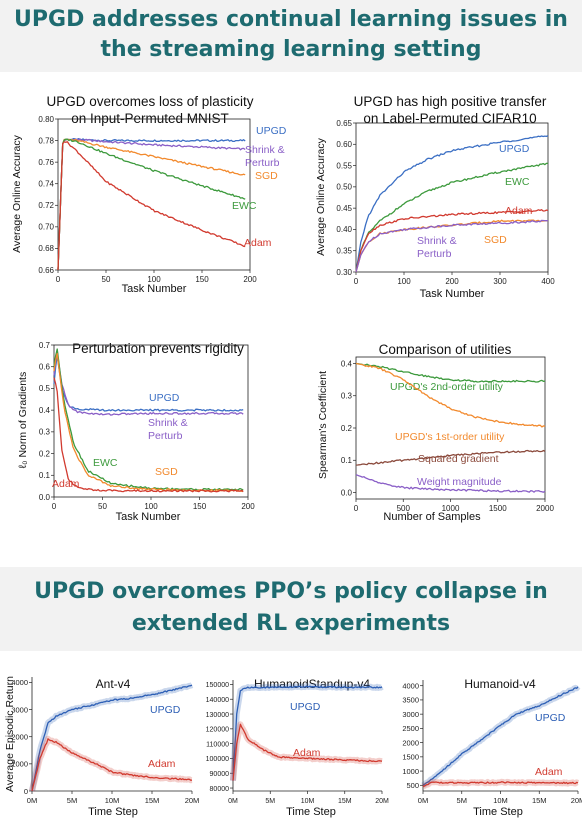 The height and width of the screenshot is (831, 582). I want to click on y-tick-label: 130000, so click(217, 715).